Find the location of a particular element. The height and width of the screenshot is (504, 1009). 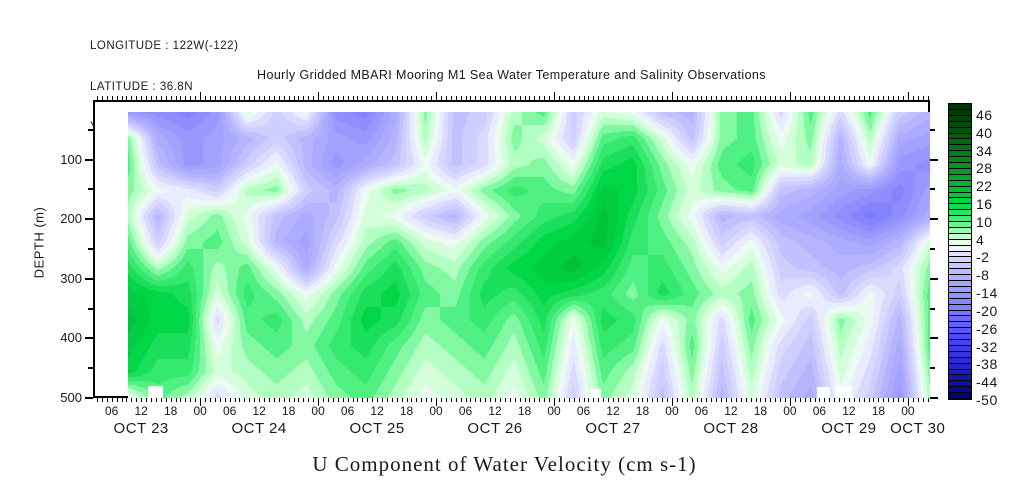

longitude-label: LONGITUDE : 122W(-122) is located at coordinates (164, 46).